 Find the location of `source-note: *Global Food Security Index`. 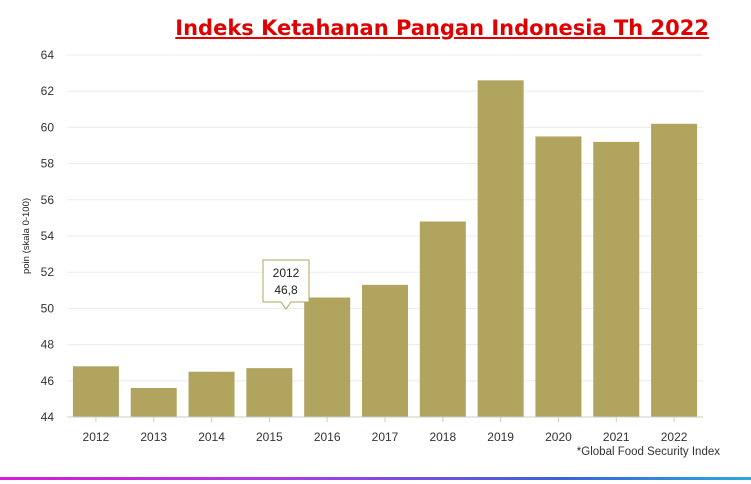

source-note: *Global Food Security Index is located at coordinates (648, 452).